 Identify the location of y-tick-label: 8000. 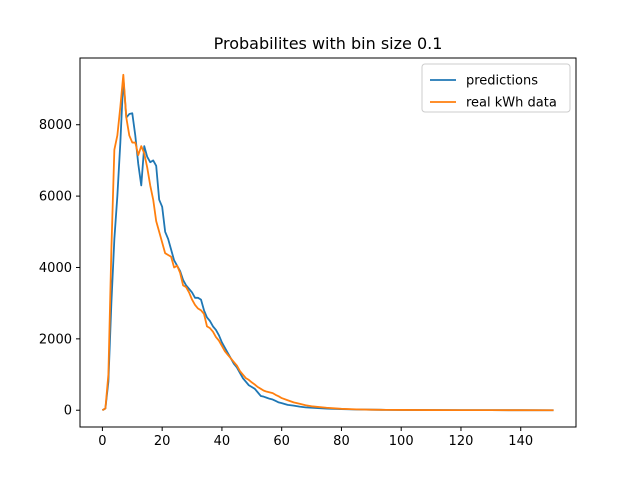
(55, 125).